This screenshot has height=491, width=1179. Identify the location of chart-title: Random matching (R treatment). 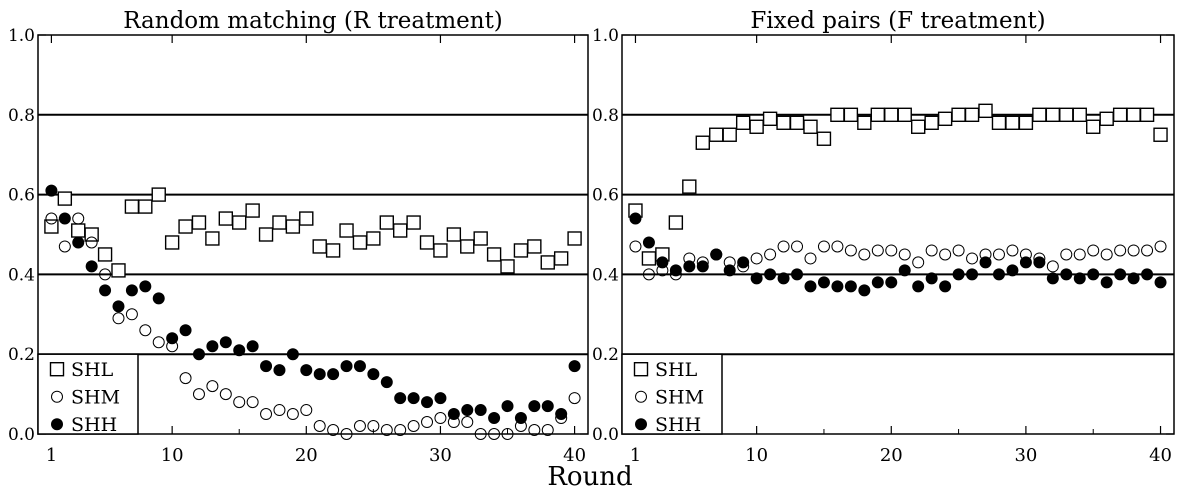
(313, 21).